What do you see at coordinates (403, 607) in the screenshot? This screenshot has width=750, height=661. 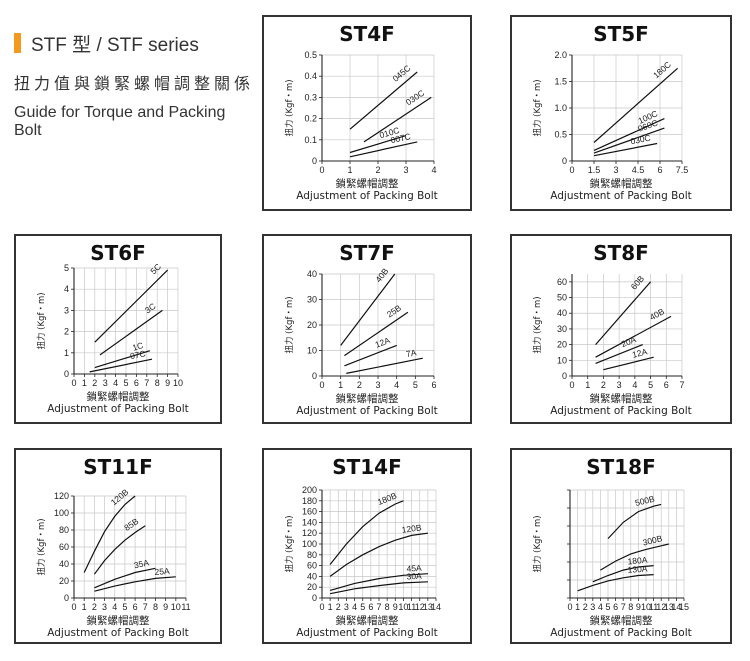 I see `x-tick-label: 10` at bounding box center [403, 607].